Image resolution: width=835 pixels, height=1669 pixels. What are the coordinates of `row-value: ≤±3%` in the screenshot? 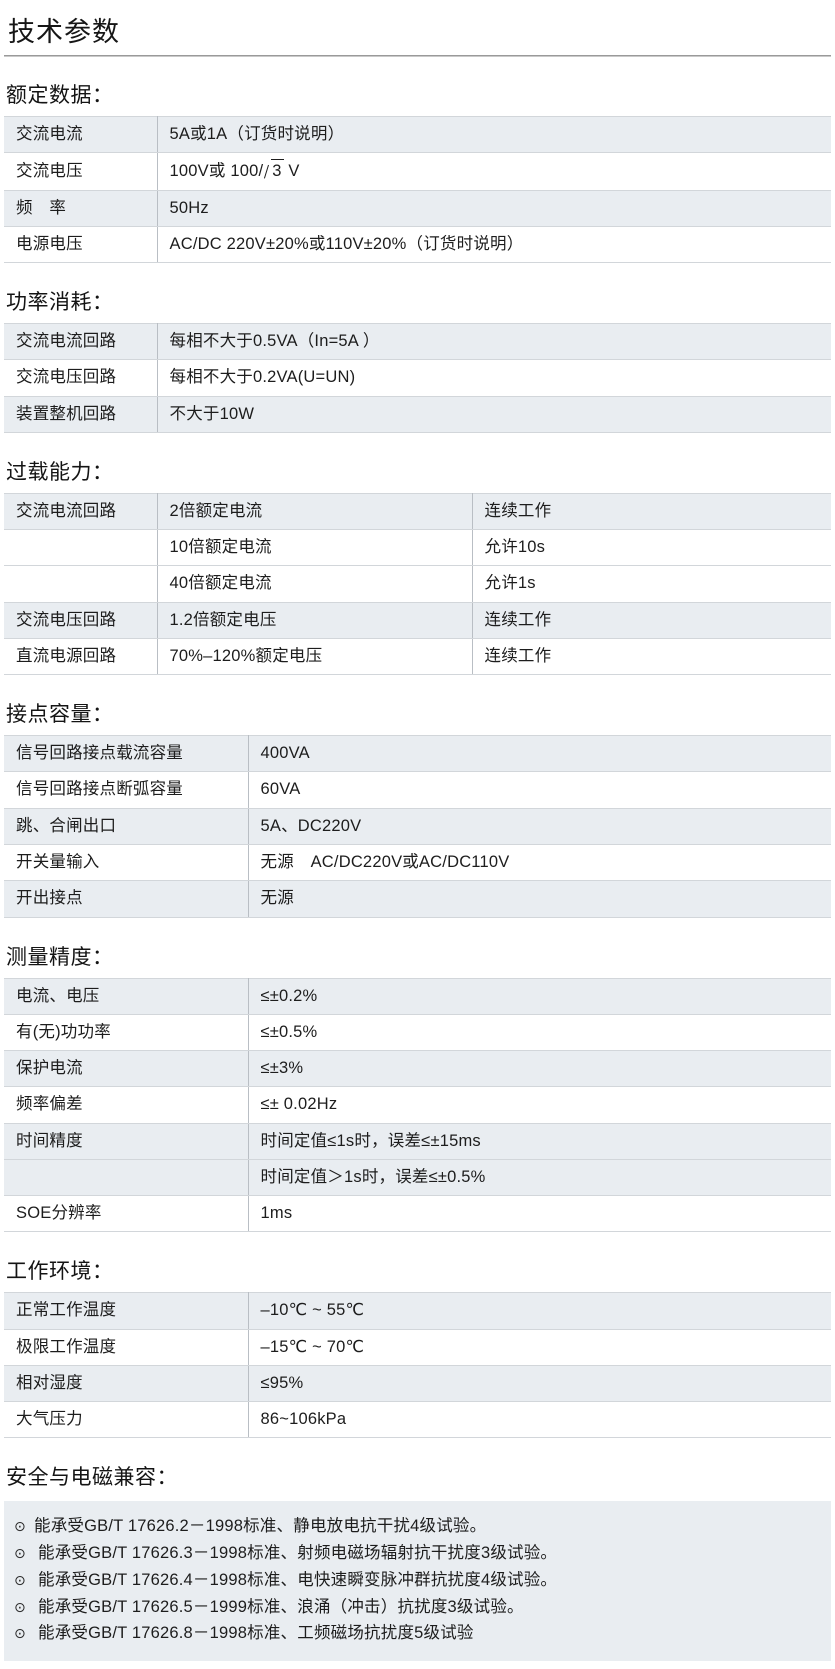 It's located at (539, 1069).